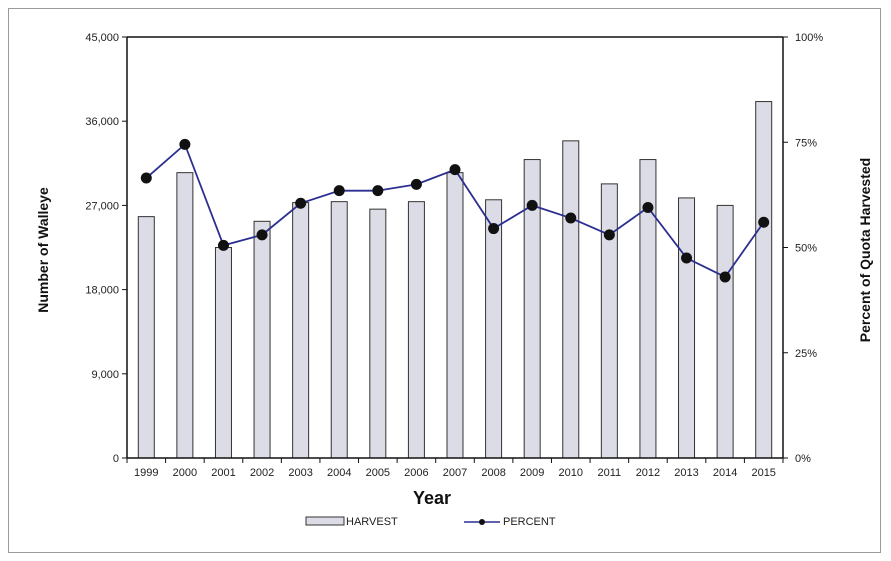 This screenshot has height=561, width=891. Describe the element at coordinates (430, 522) in the screenshot. I see `legend: HARVEST PERCENT` at that location.